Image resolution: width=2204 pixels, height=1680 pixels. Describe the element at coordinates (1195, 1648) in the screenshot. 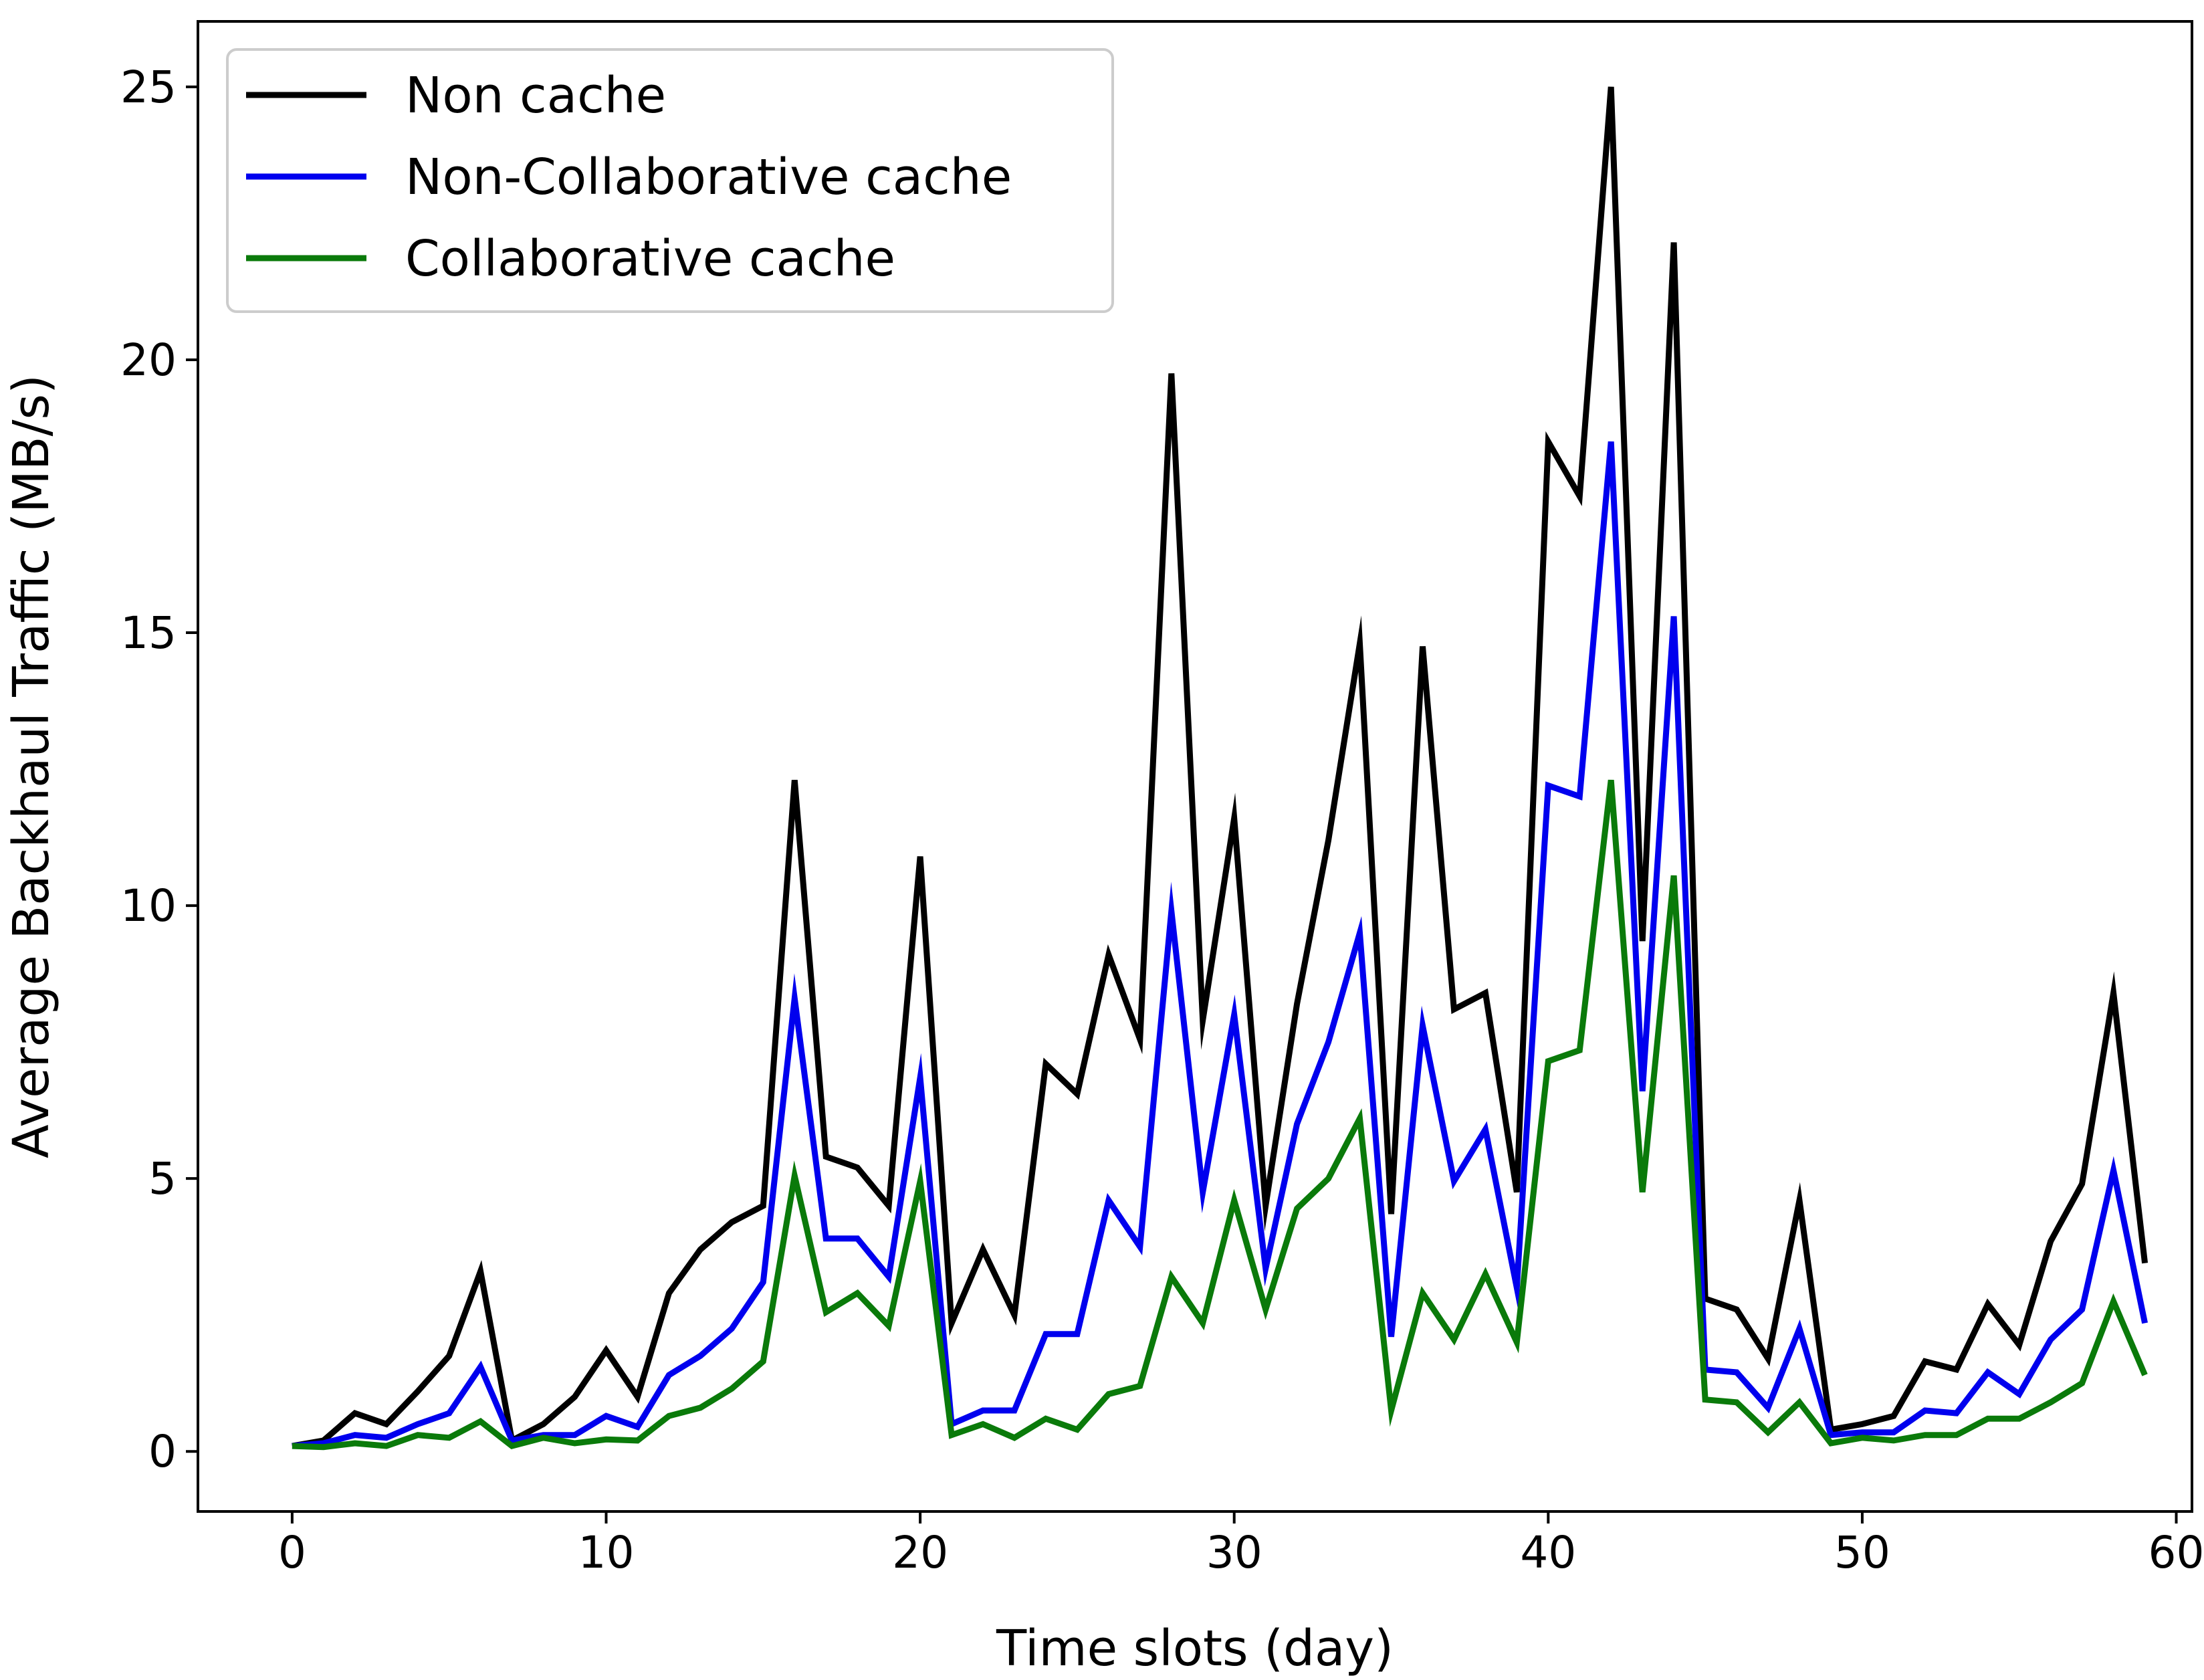

I see `x-axis-label: Time slots (day)` at that location.